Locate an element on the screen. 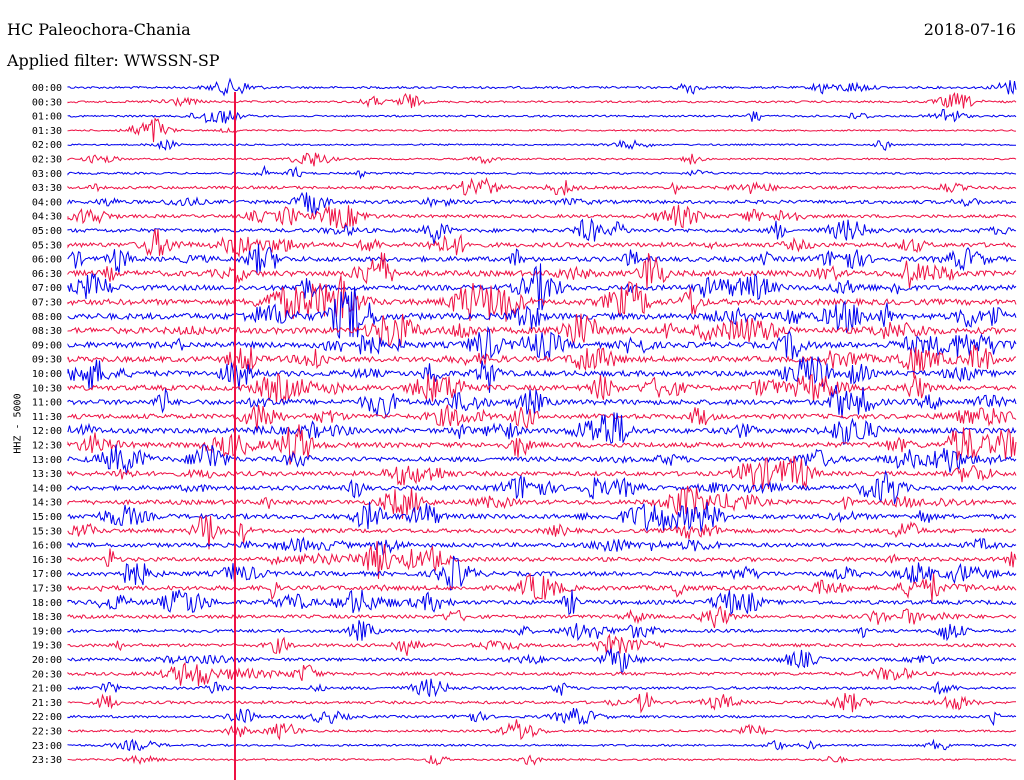 The image size is (1024, 780). time-label: 01:30 is located at coordinates (47, 131).